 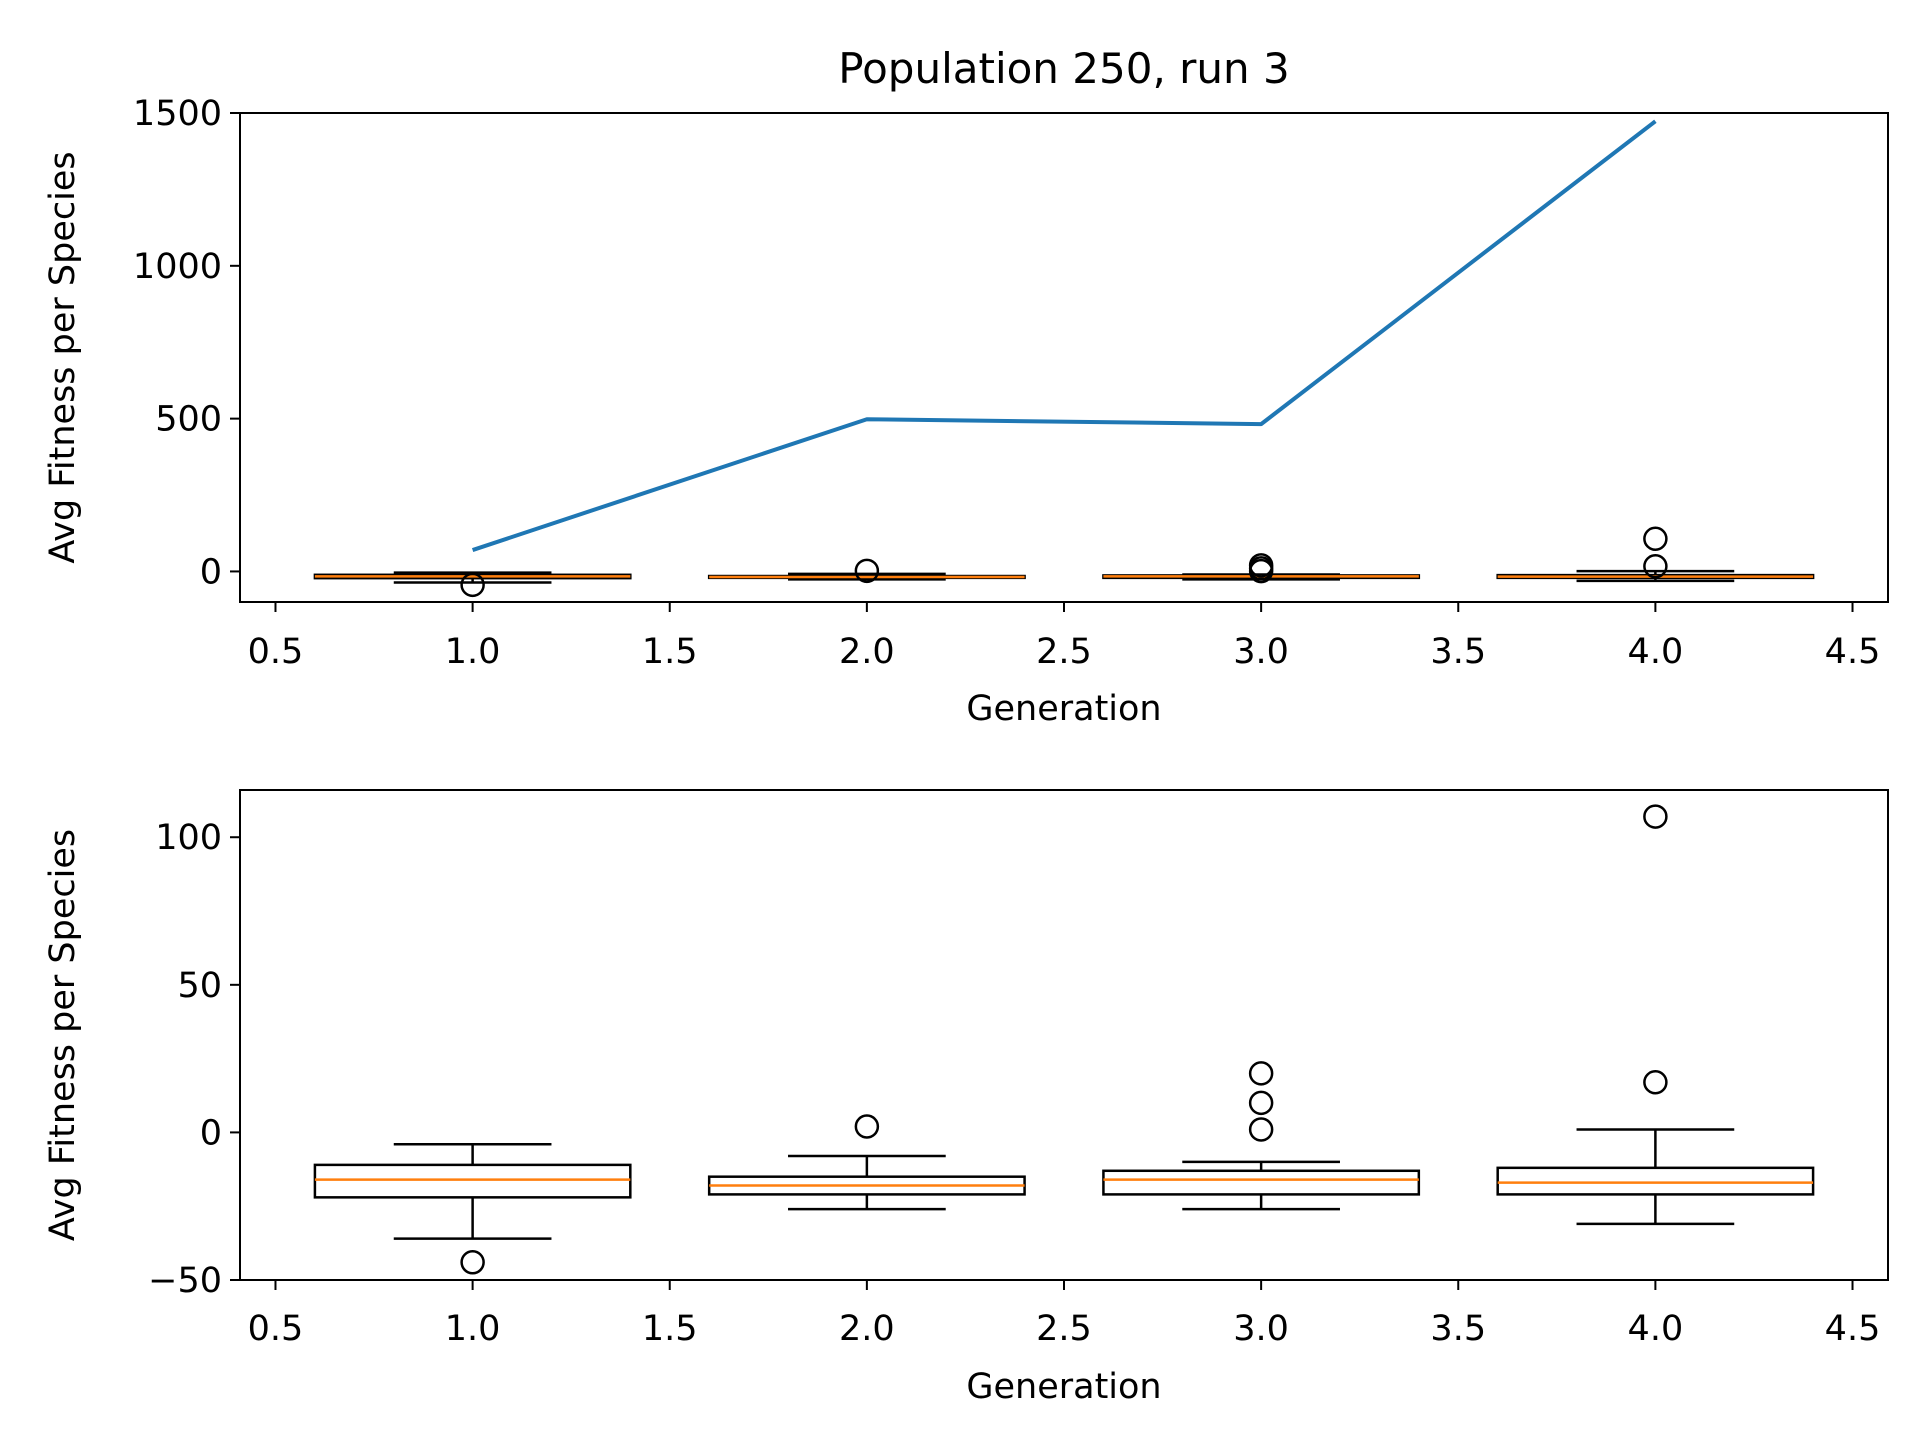 What do you see at coordinates (185, 1281) in the screenshot?
I see `y-tick-label: −50` at bounding box center [185, 1281].